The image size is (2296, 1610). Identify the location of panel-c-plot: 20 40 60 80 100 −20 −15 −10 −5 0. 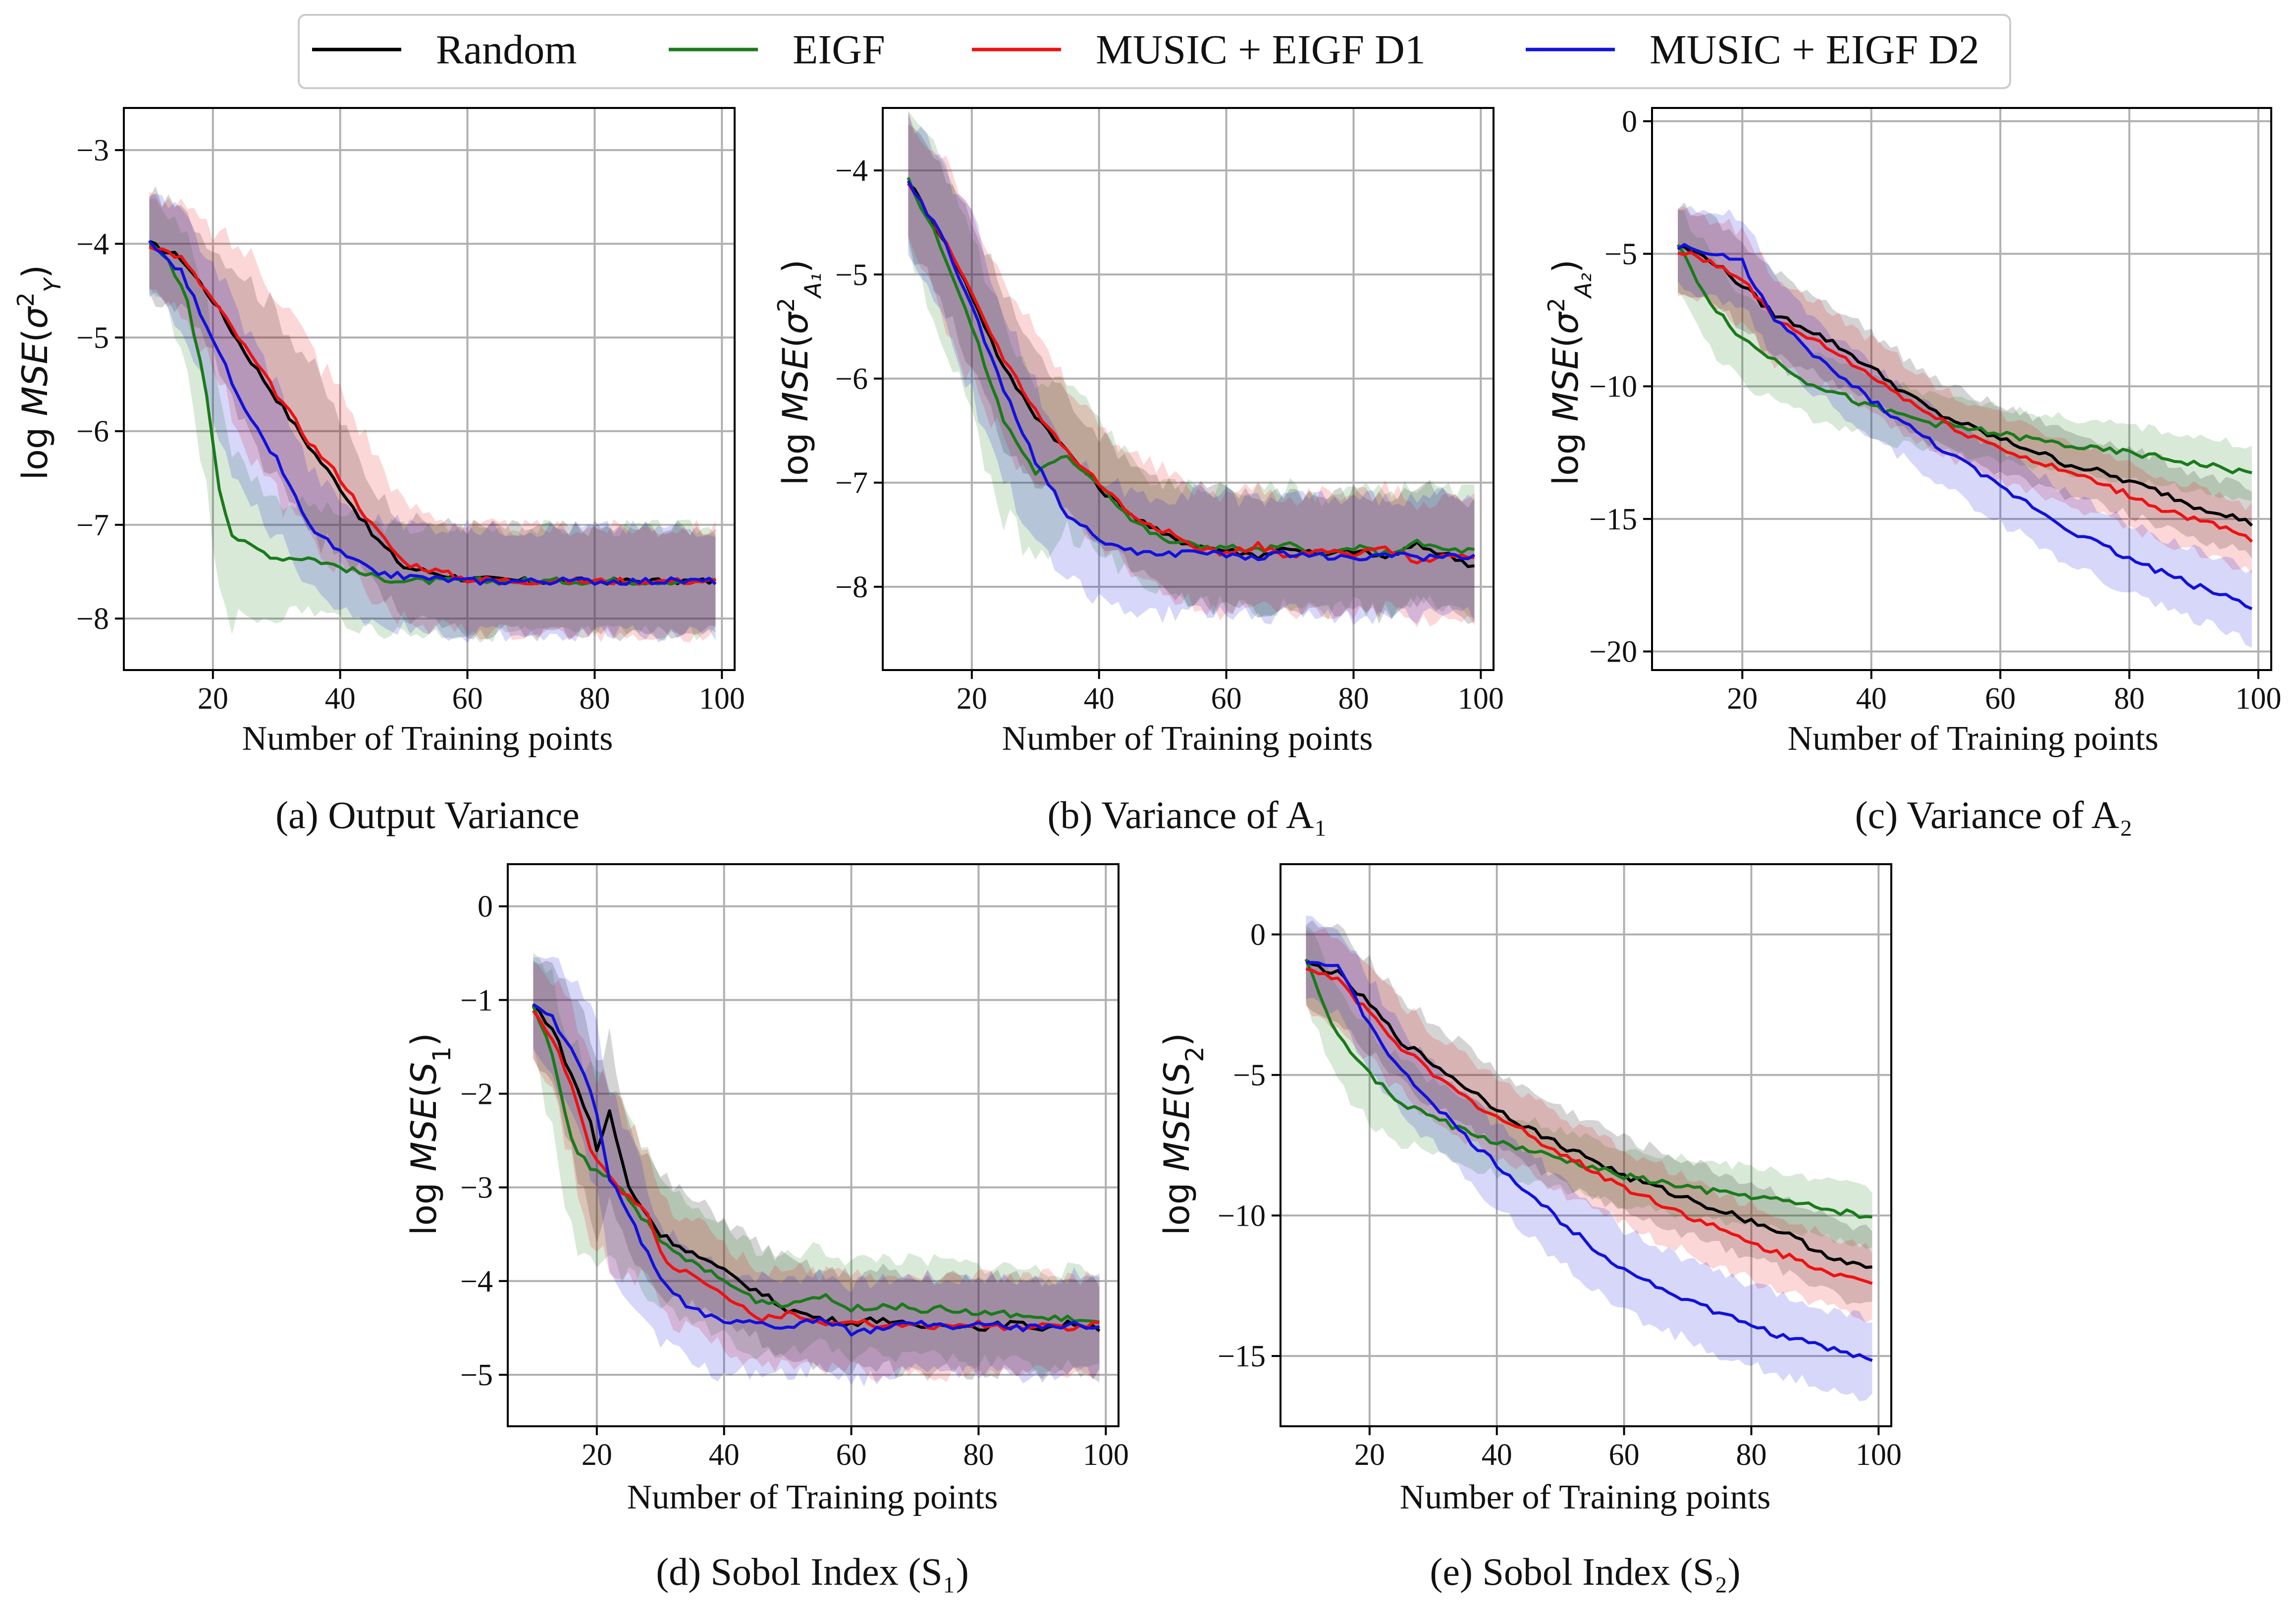
(1935, 410).